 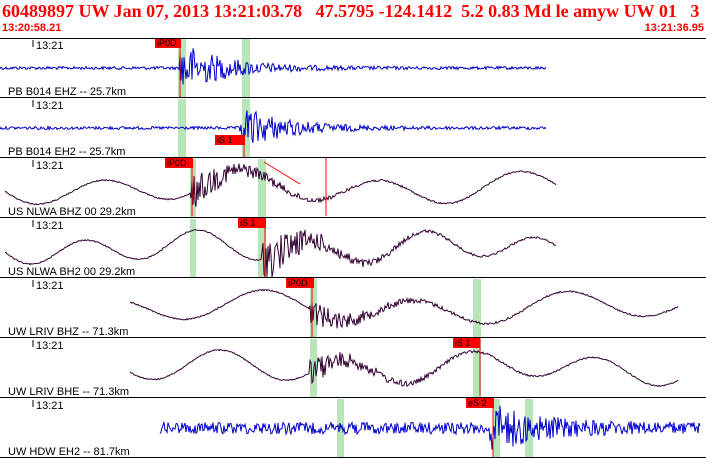 I want to click on station-label: UW LRIV BHE -- 71.3km, so click(x=68, y=392).